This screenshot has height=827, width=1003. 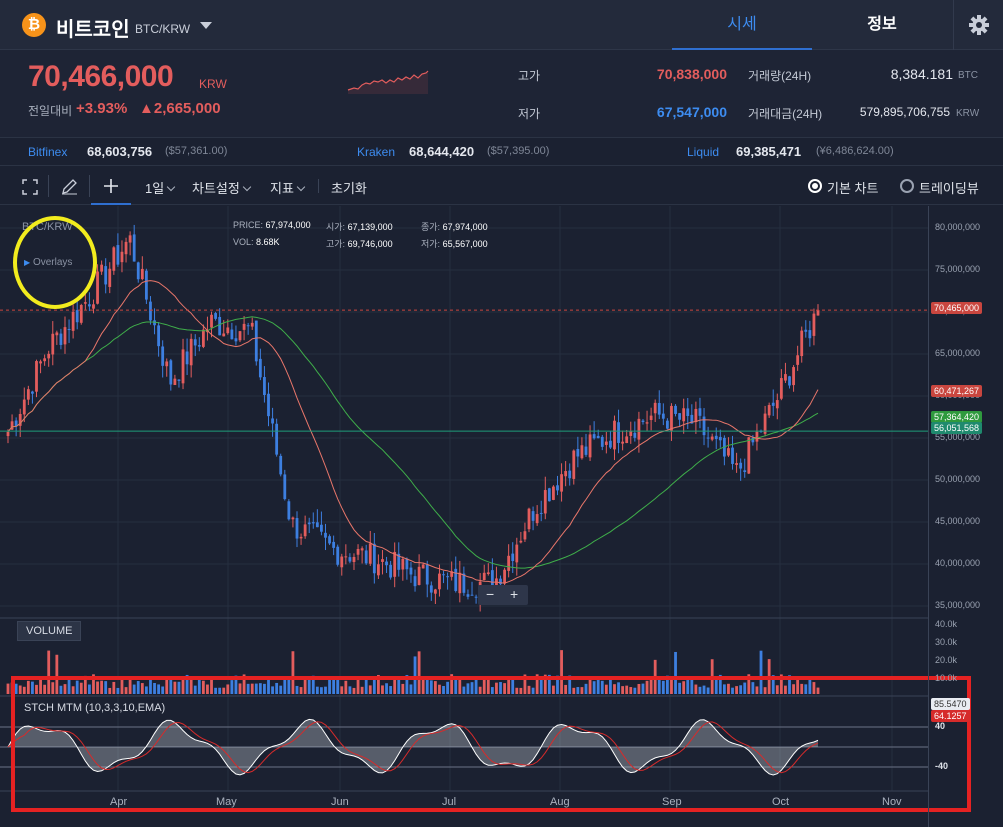 What do you see at coordinates (222, 187) in the screenshot?
I see `chart-settings-dropdown: 차트설정` at bounding box center [222, 187].